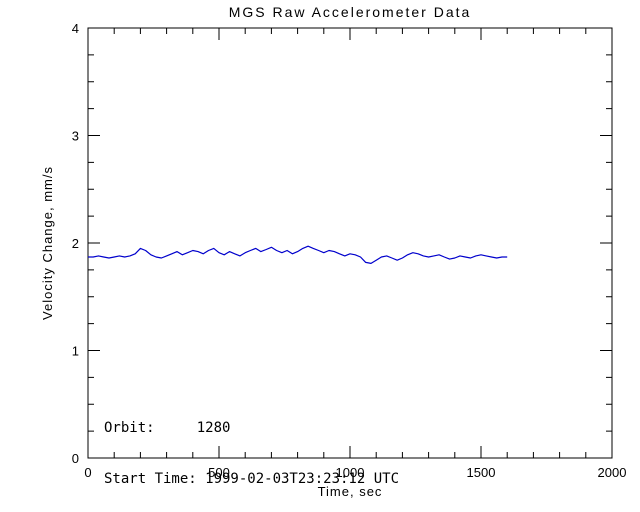 The image size is (640, 512). What do you see at coordinates (167, 428) in the screenshot?
I see `orbit-annotation: Orbit: 1280` at bounding box center [167, 428].